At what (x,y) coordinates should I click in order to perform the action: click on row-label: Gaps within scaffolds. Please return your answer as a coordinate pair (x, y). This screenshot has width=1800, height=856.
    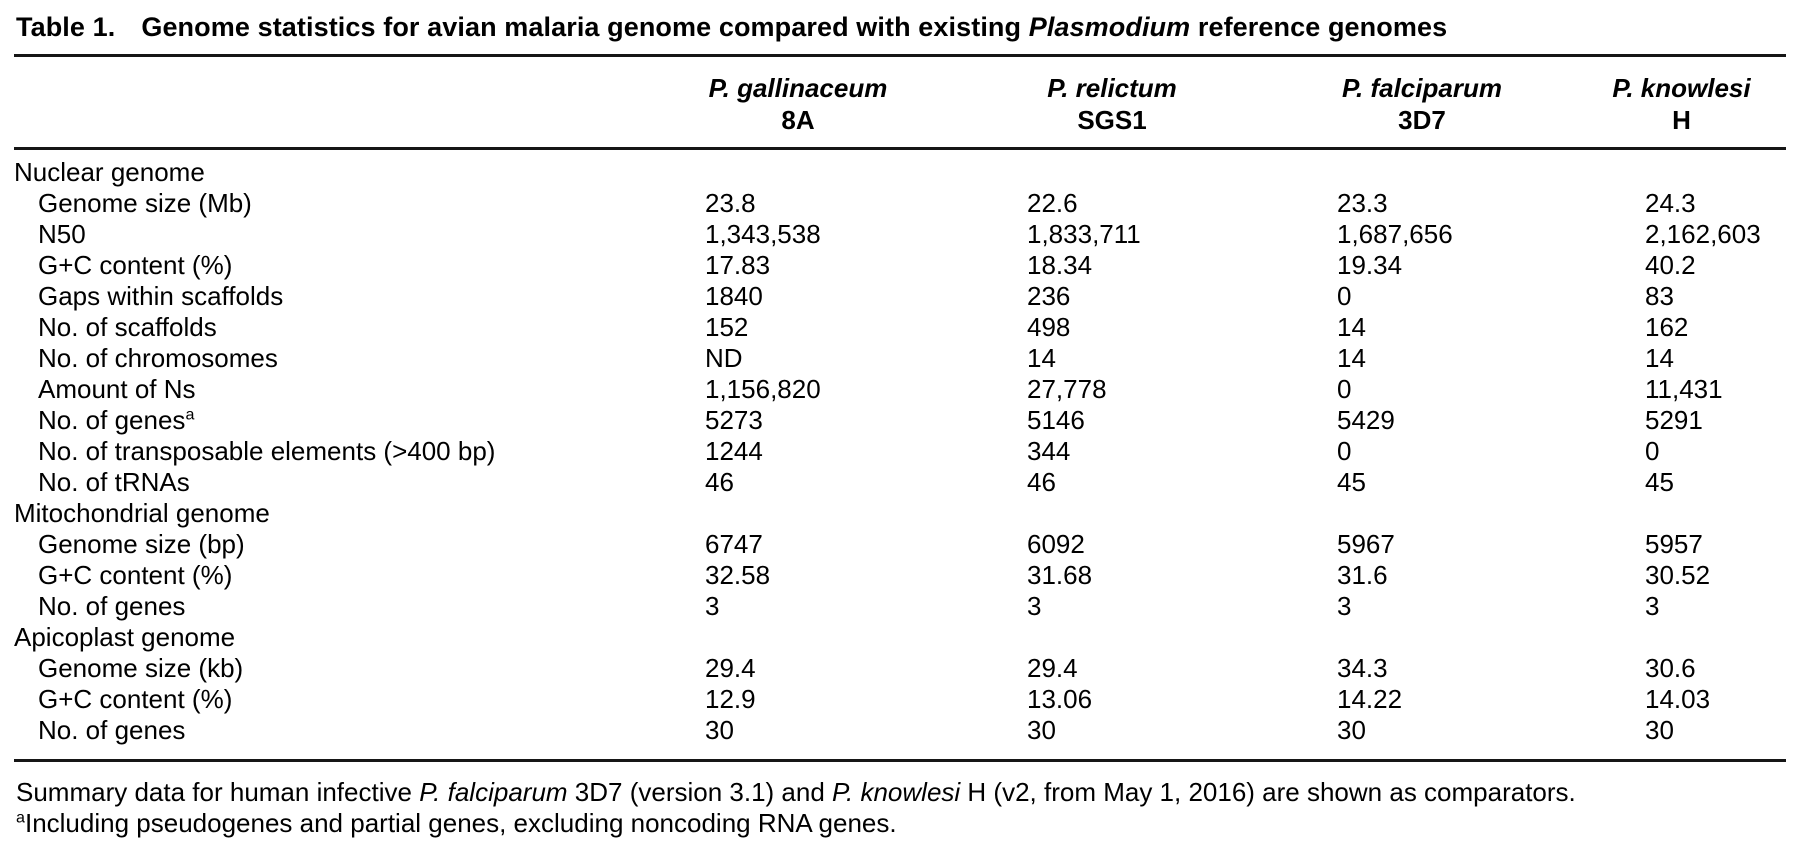
    Looking at the image, I should click on (161, 296).